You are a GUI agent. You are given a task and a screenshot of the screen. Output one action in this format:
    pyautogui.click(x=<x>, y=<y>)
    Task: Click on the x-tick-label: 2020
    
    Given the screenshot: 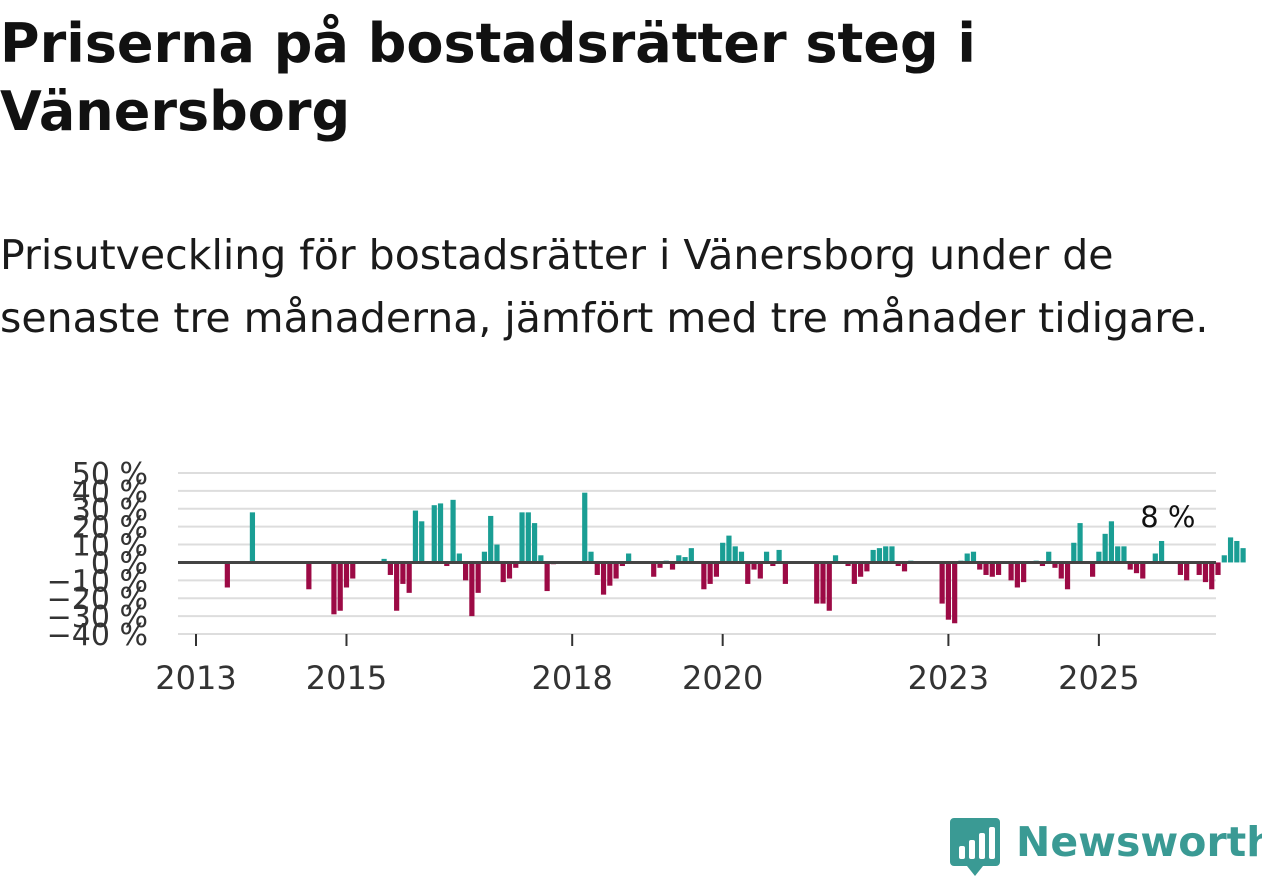 What is the action you would take?
    pyautogui.click(x=722, y=678)
    